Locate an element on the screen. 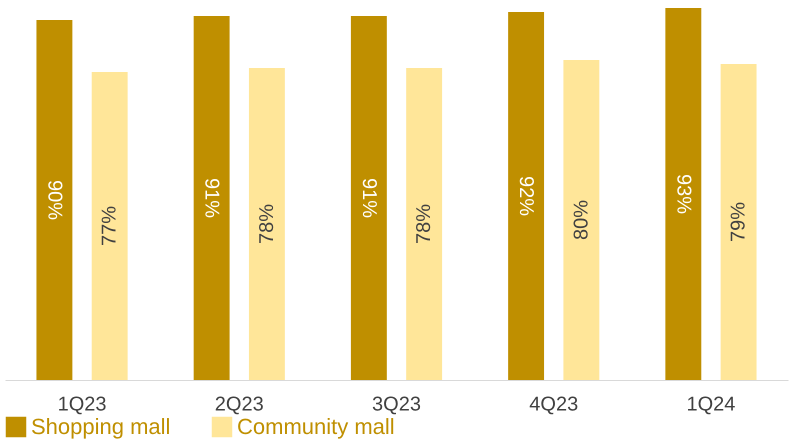 This screenshot has width=793, height=443. x-tick-label: 1Q23 is located at coordinates (82, 405).